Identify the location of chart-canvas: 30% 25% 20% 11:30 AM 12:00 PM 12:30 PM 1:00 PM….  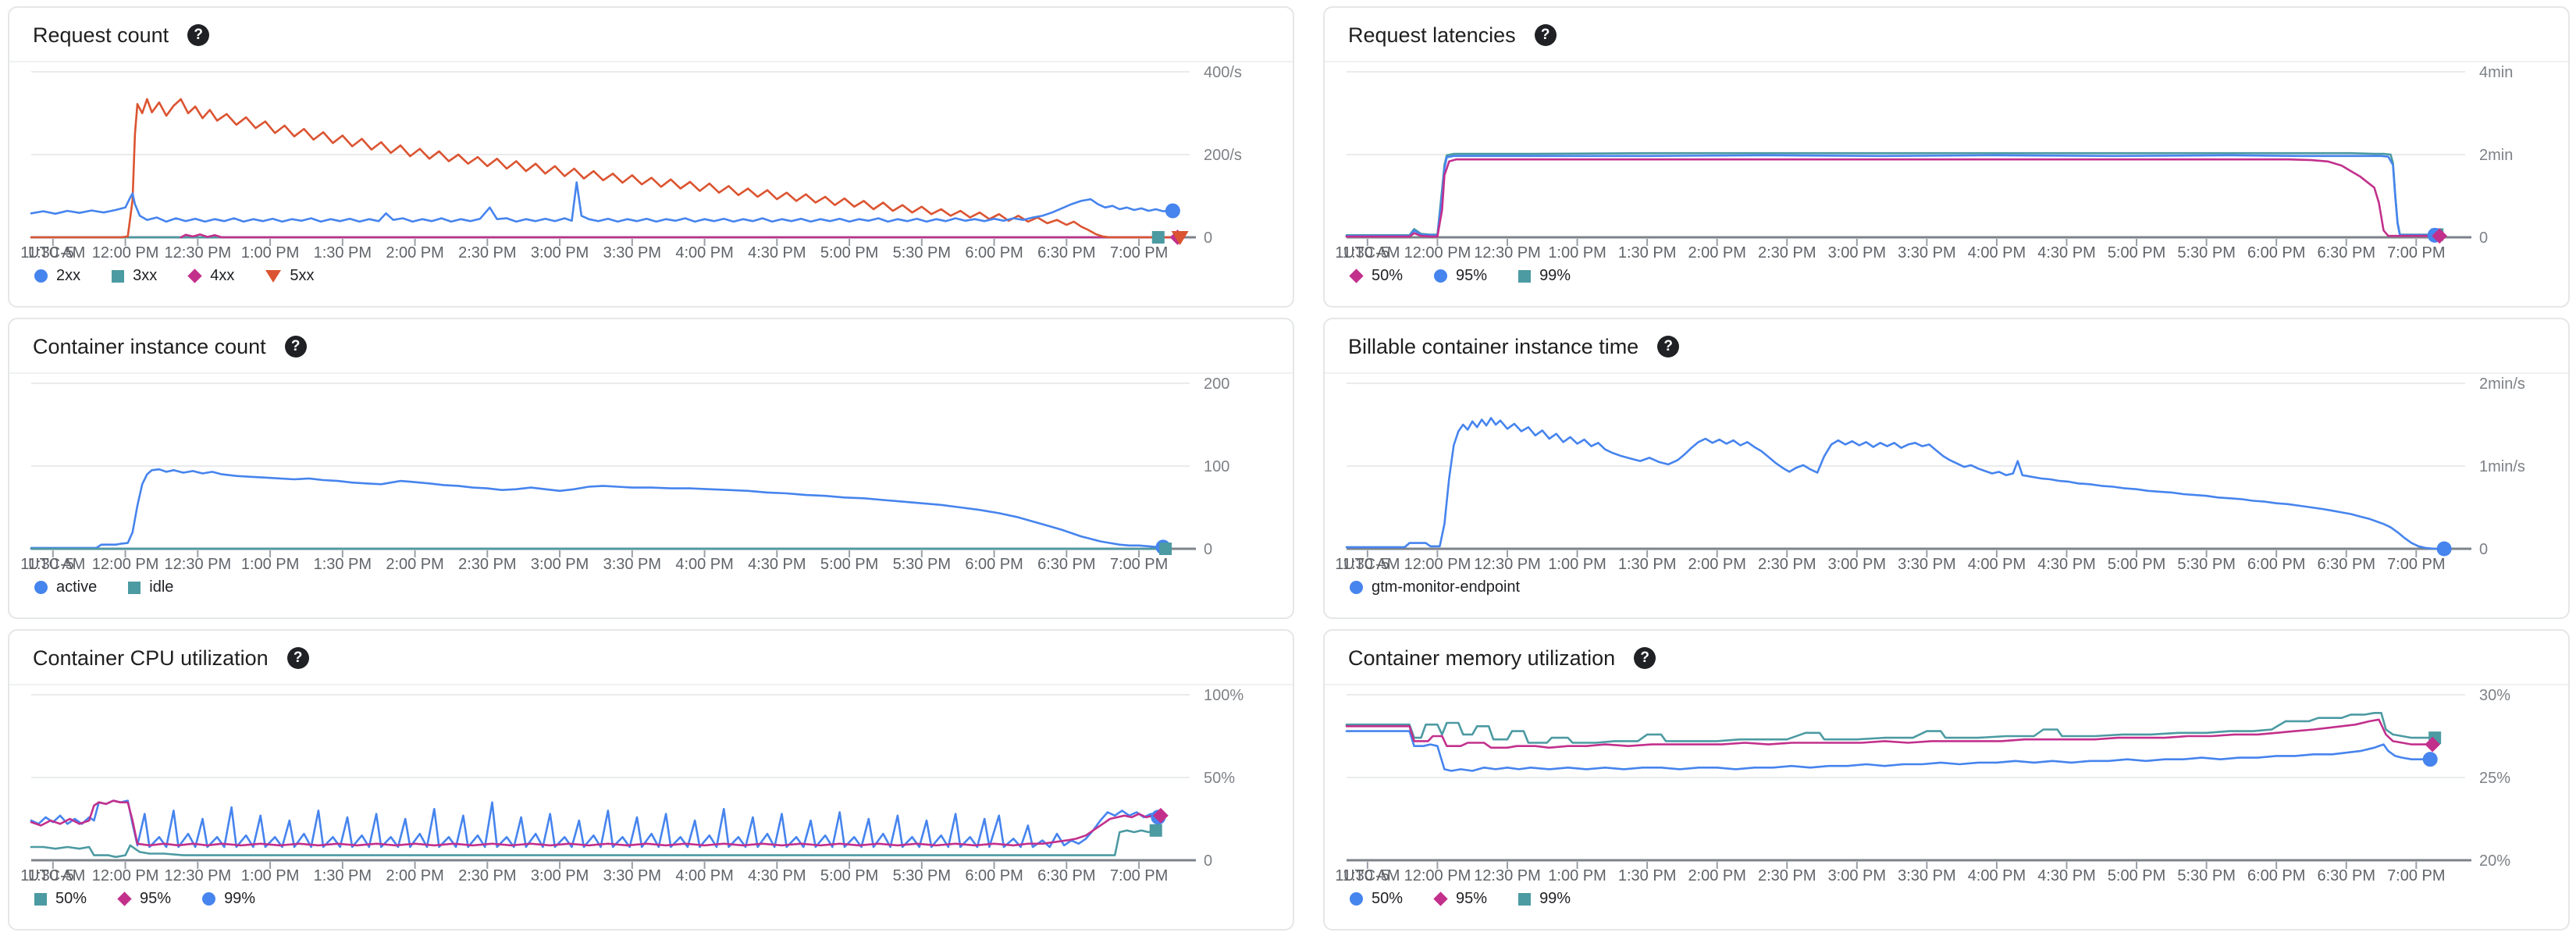
(1922, 785).